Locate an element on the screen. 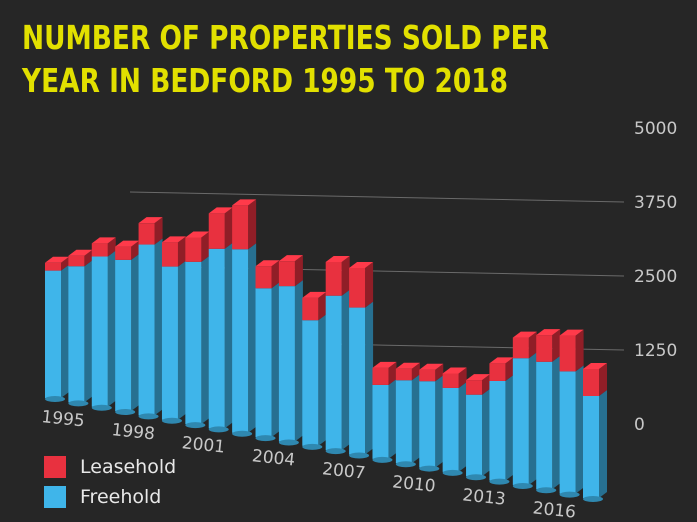  bar-2011 is located at coordinates (431, 417).